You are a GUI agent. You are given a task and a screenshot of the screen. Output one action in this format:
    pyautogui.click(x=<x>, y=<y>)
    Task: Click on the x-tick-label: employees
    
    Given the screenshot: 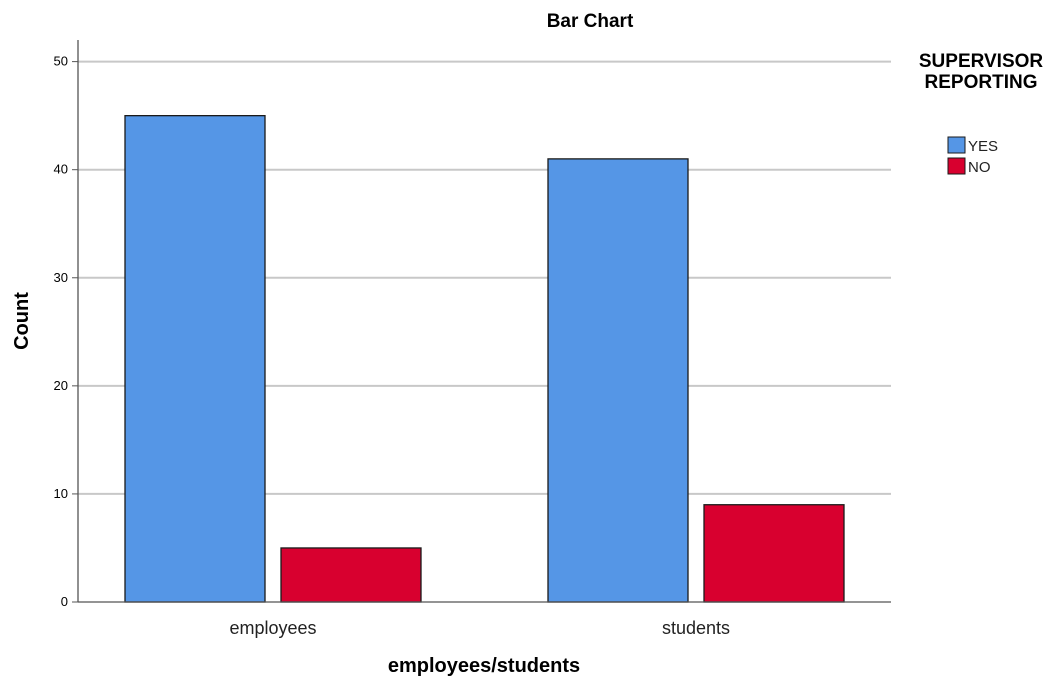 What is the action you would take?
    pyautogui.click(x=272, y=628)
    